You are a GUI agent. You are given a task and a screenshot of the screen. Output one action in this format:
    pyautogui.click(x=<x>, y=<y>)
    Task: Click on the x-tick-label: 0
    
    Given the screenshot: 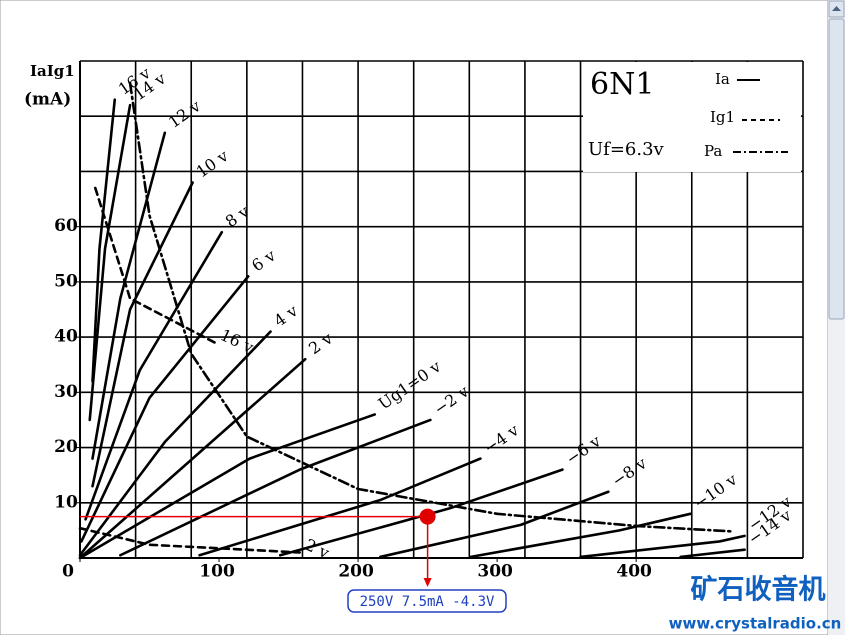 What is the action you would take?
    pyautogui.click(x=68, y=572)
    